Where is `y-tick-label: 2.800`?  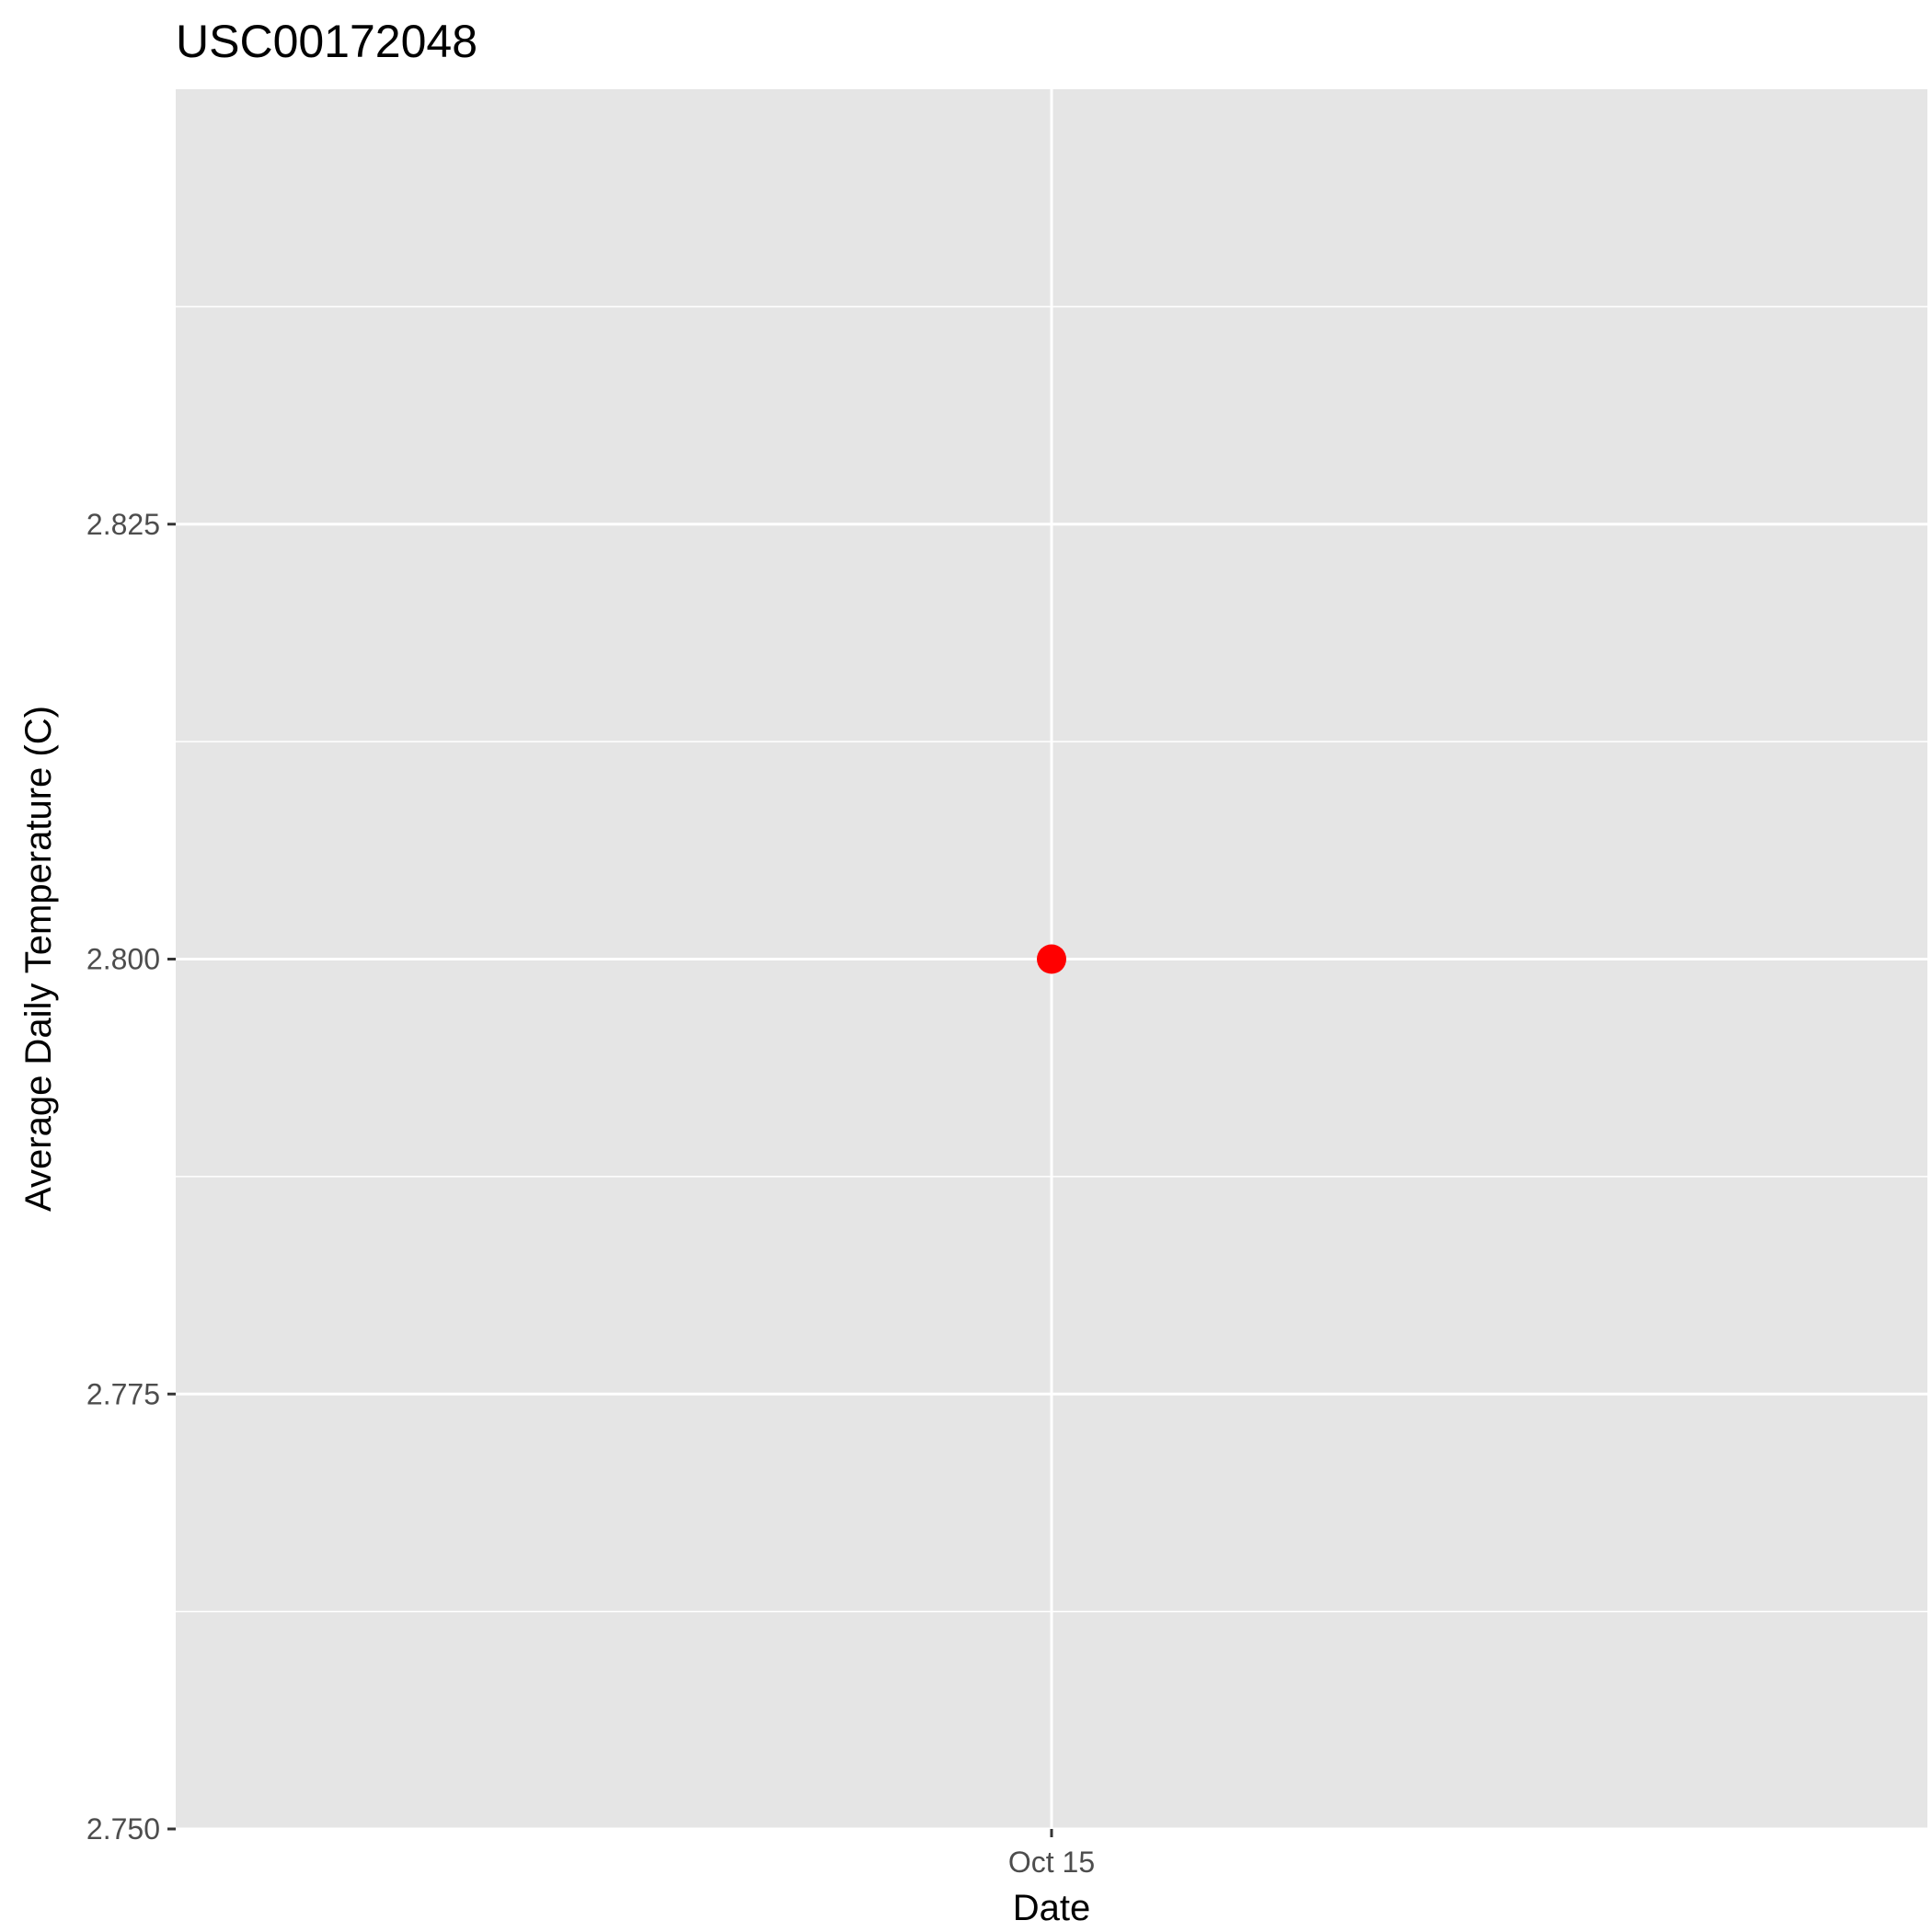
y-tick-label: 2.800 is located at coordinates (123, 959).